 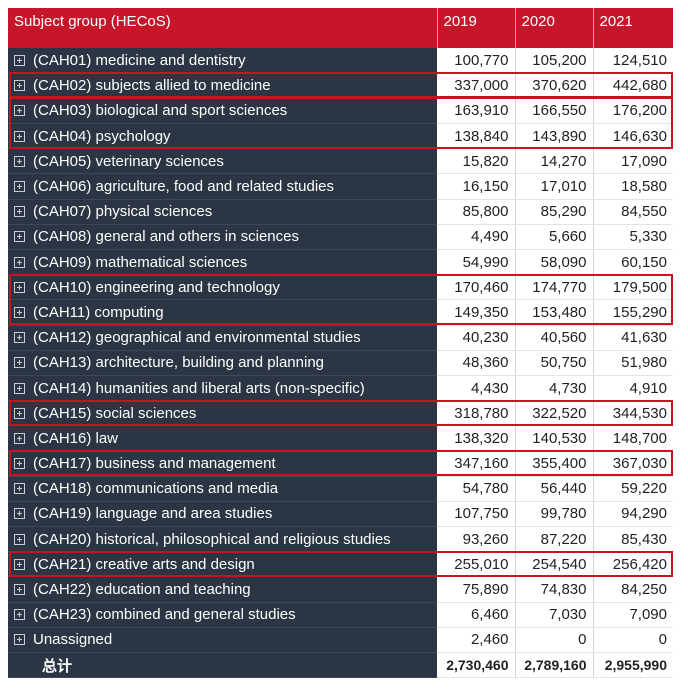 I want to click on subject-label: (CAH21) creative arts and design, so click(x=144, y=564).